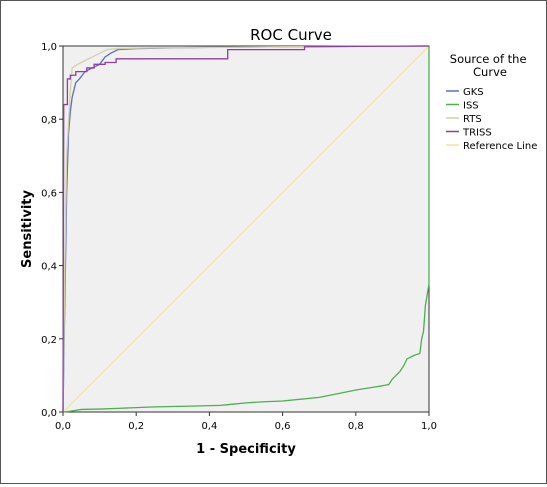 This screenshot has width=547, height=487. What do you see at coordinates (136, 426) in the screenshot?
I see `x-tick-label: 0,2` at bounding box center [136, 426].